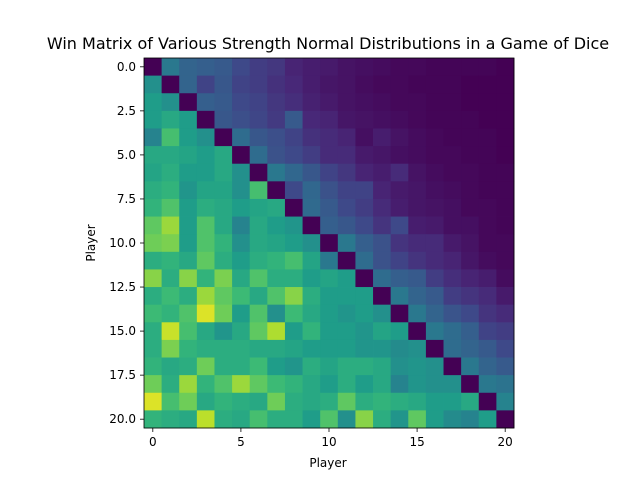  What do you see at coordinates (241, 442) in the screenshot?
I see `x-tick-label: 5` at bounding box center [241, 442].